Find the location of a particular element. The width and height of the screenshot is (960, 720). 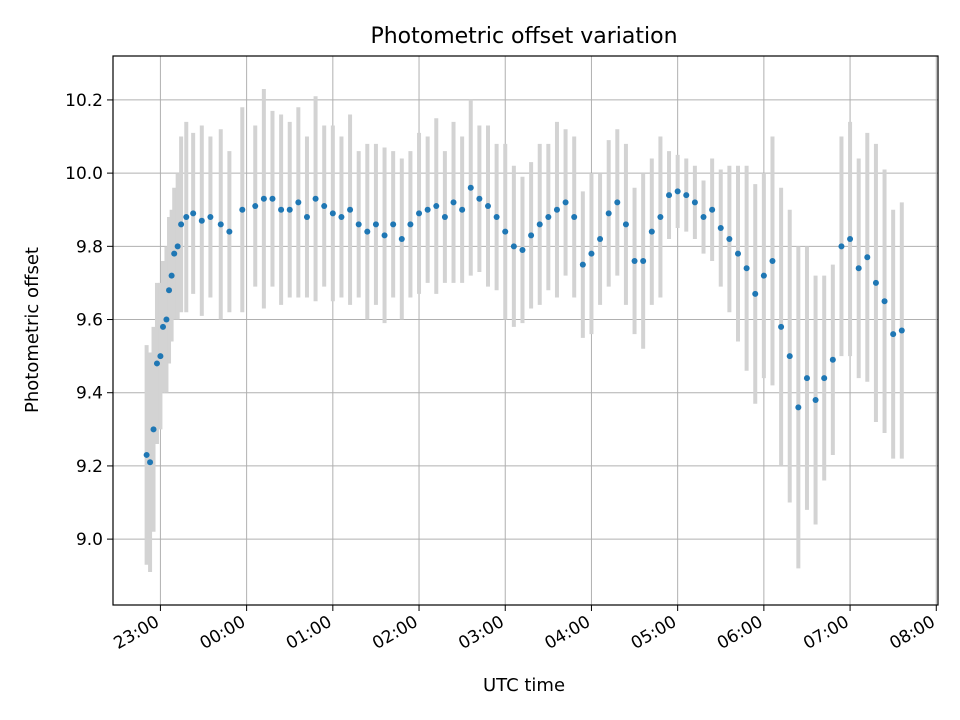

x-tick-label: 07:00 is located at coordinates (826, 633).